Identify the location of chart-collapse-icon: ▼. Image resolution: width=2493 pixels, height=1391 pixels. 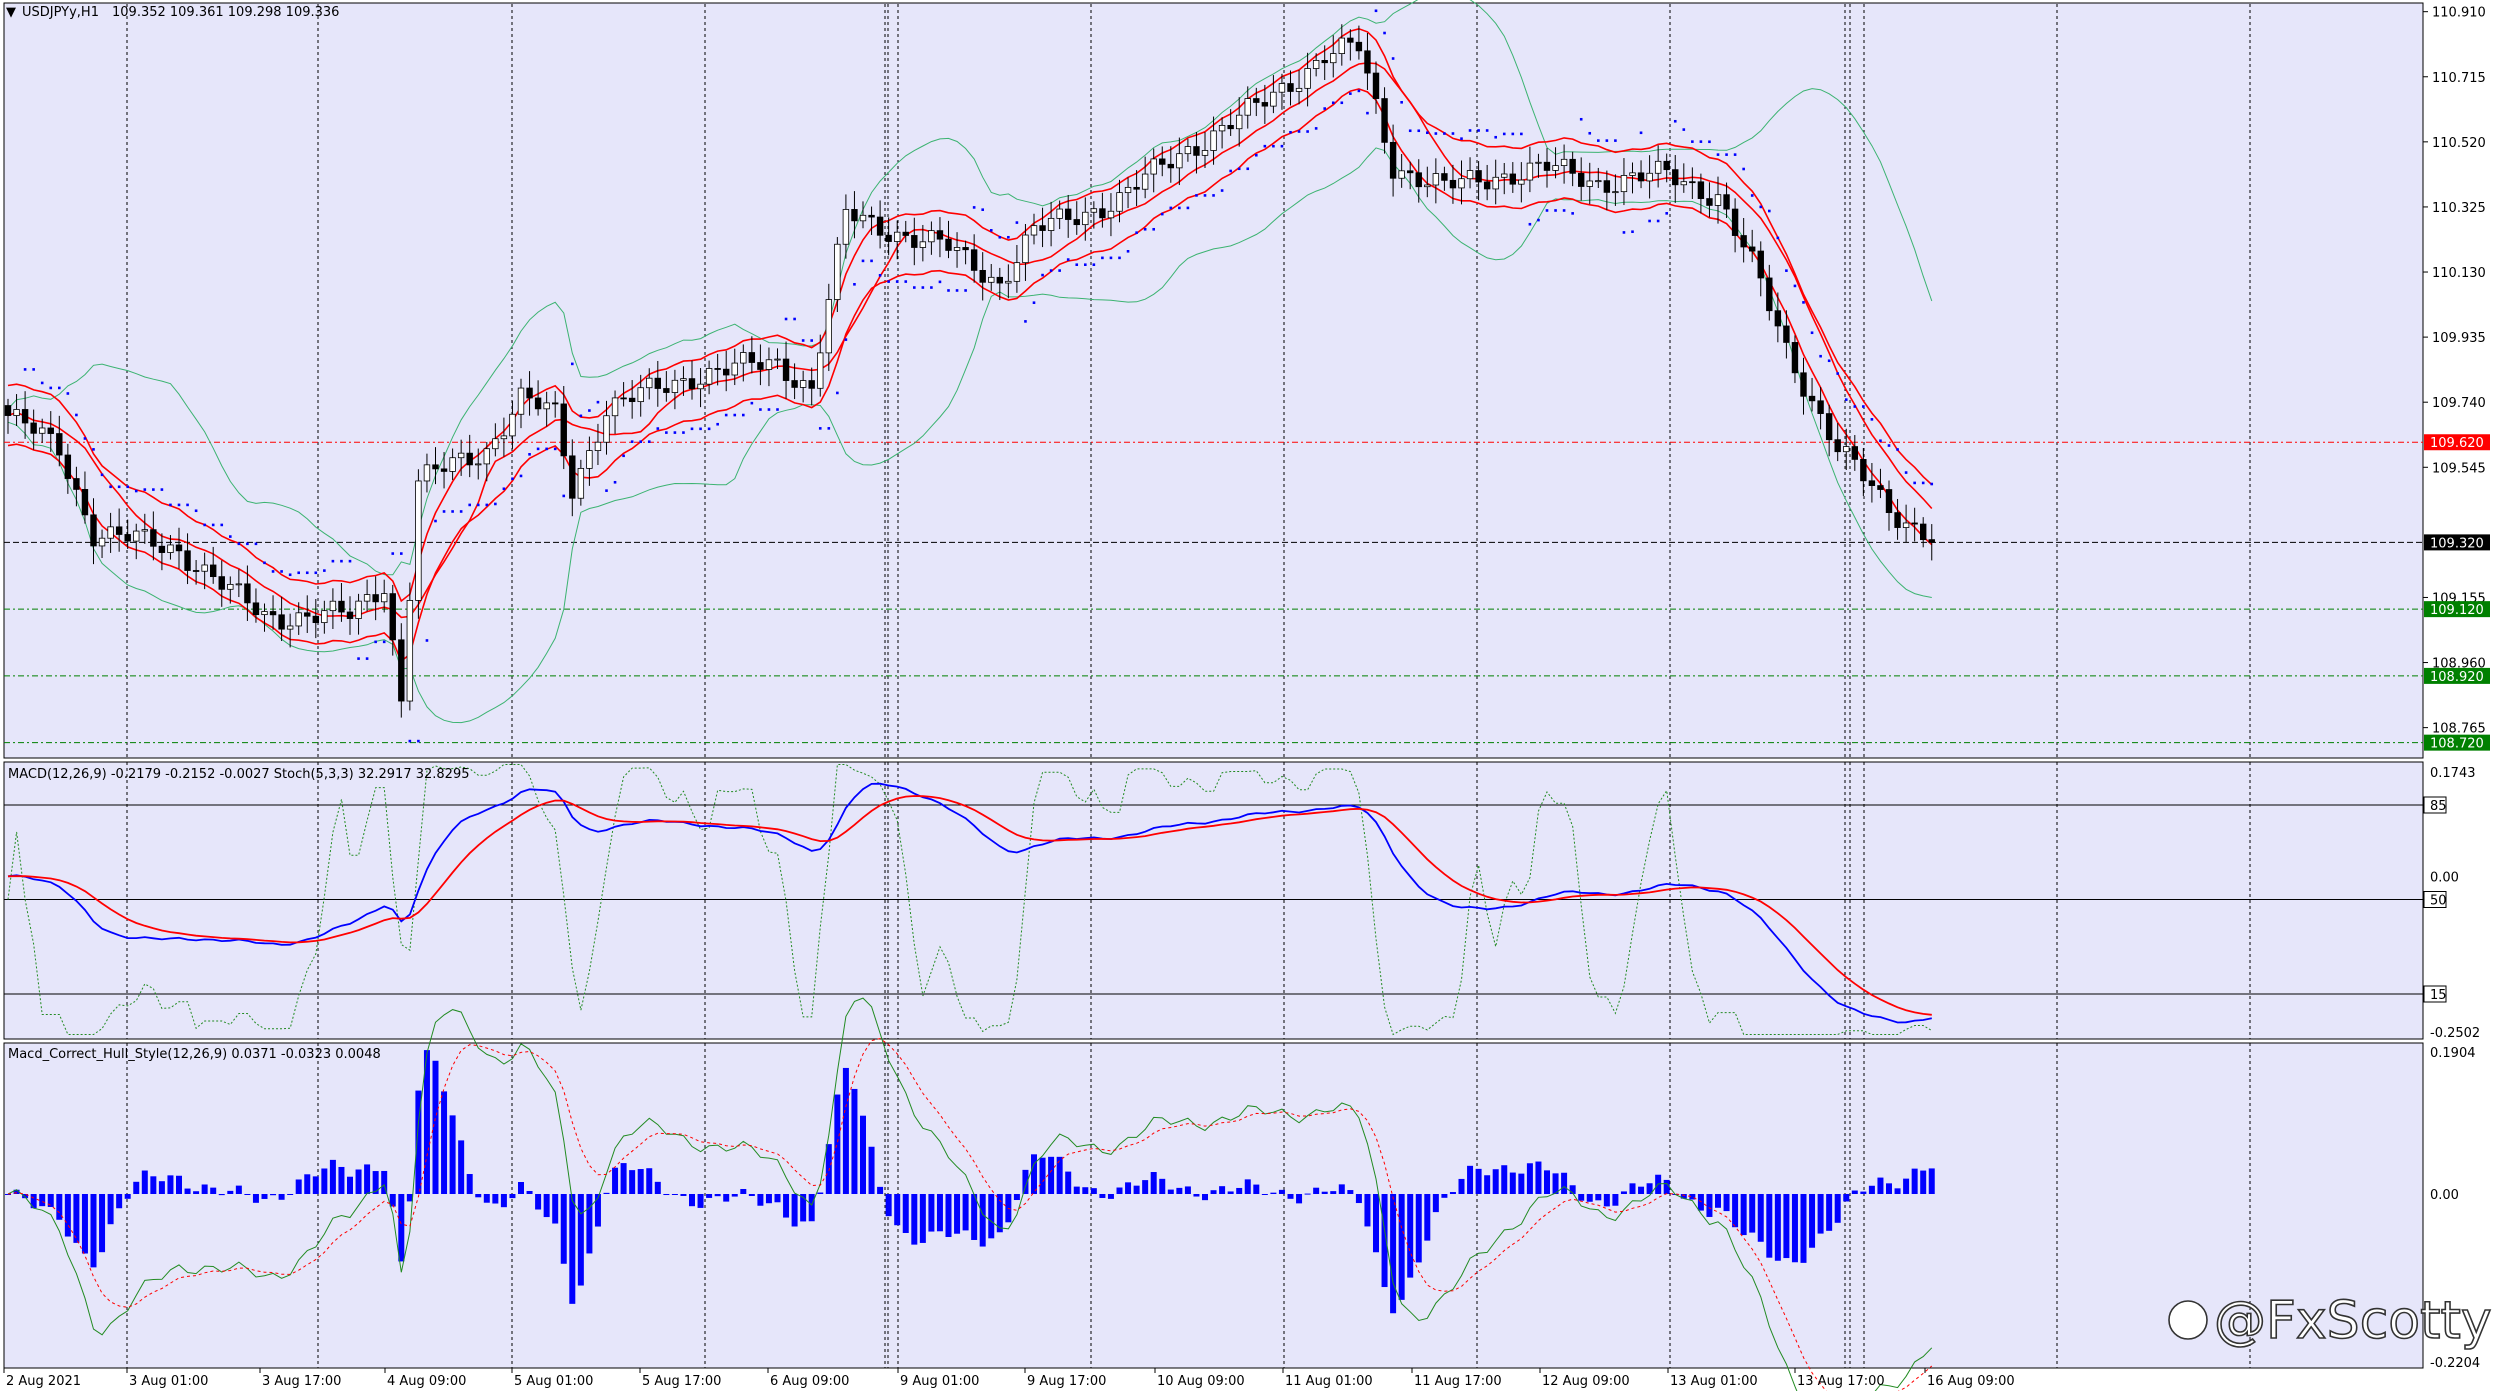
(11, 12).